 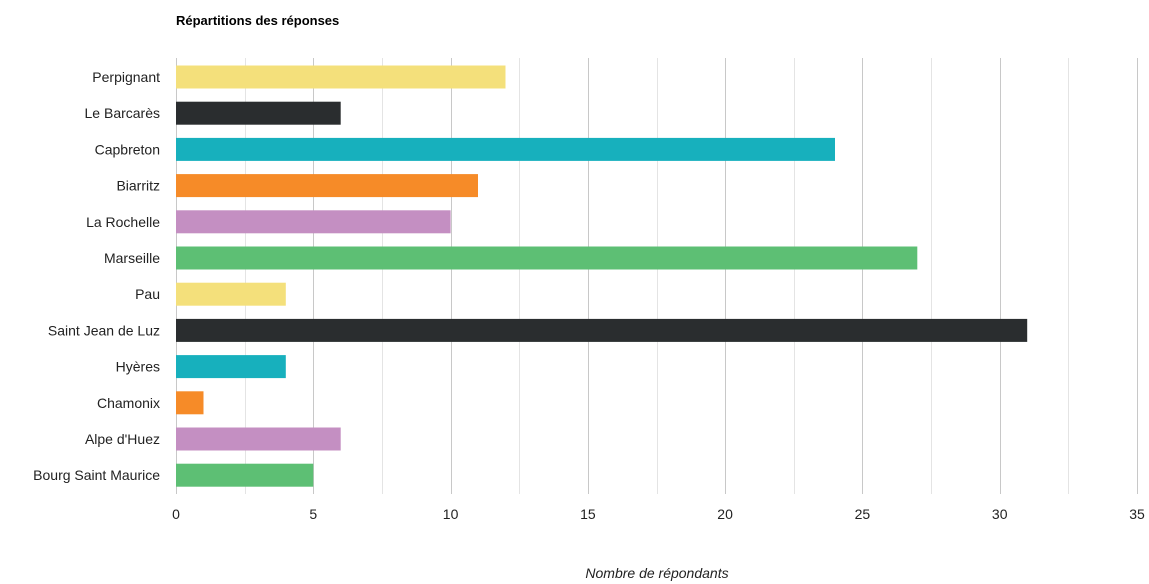 I want to click on x-tick-label: 25, so click(x=863, y=514).